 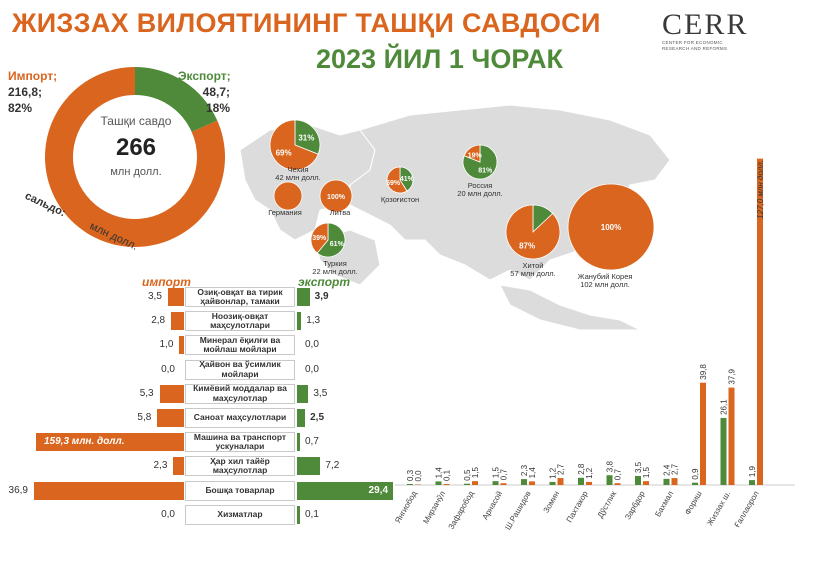 I want to click on country-name: Қозоғистон, so click(x=400, y=199).